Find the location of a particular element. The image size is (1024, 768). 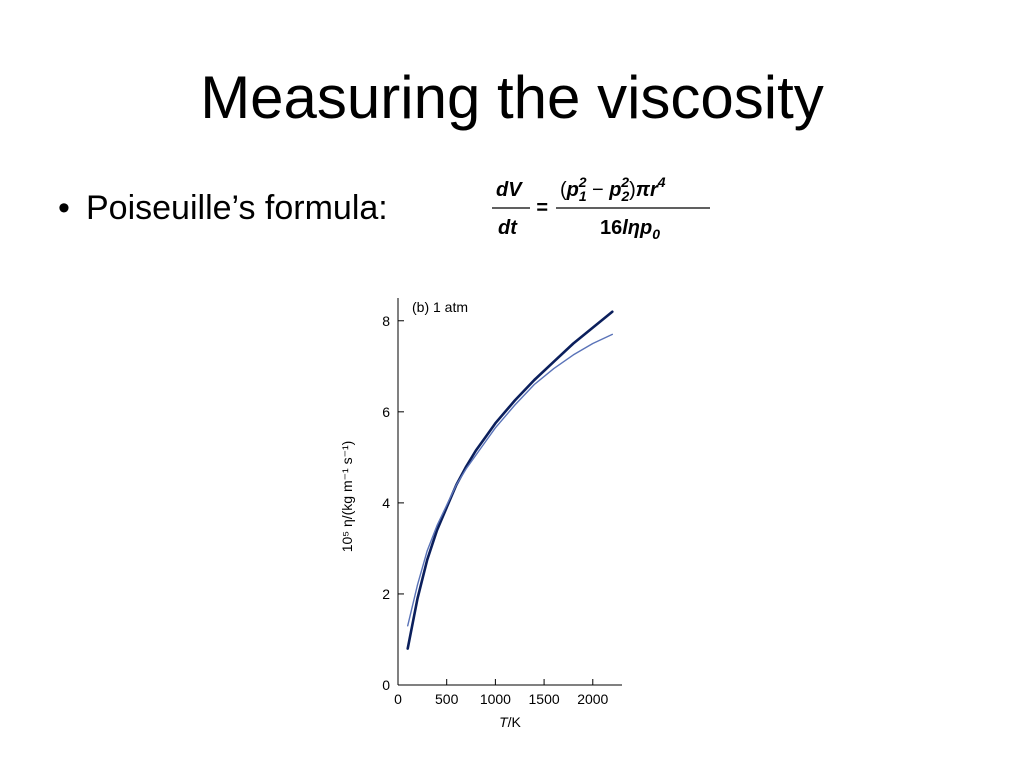

slide-title: Measuring the viscosity is located at coordinates (512, 97).